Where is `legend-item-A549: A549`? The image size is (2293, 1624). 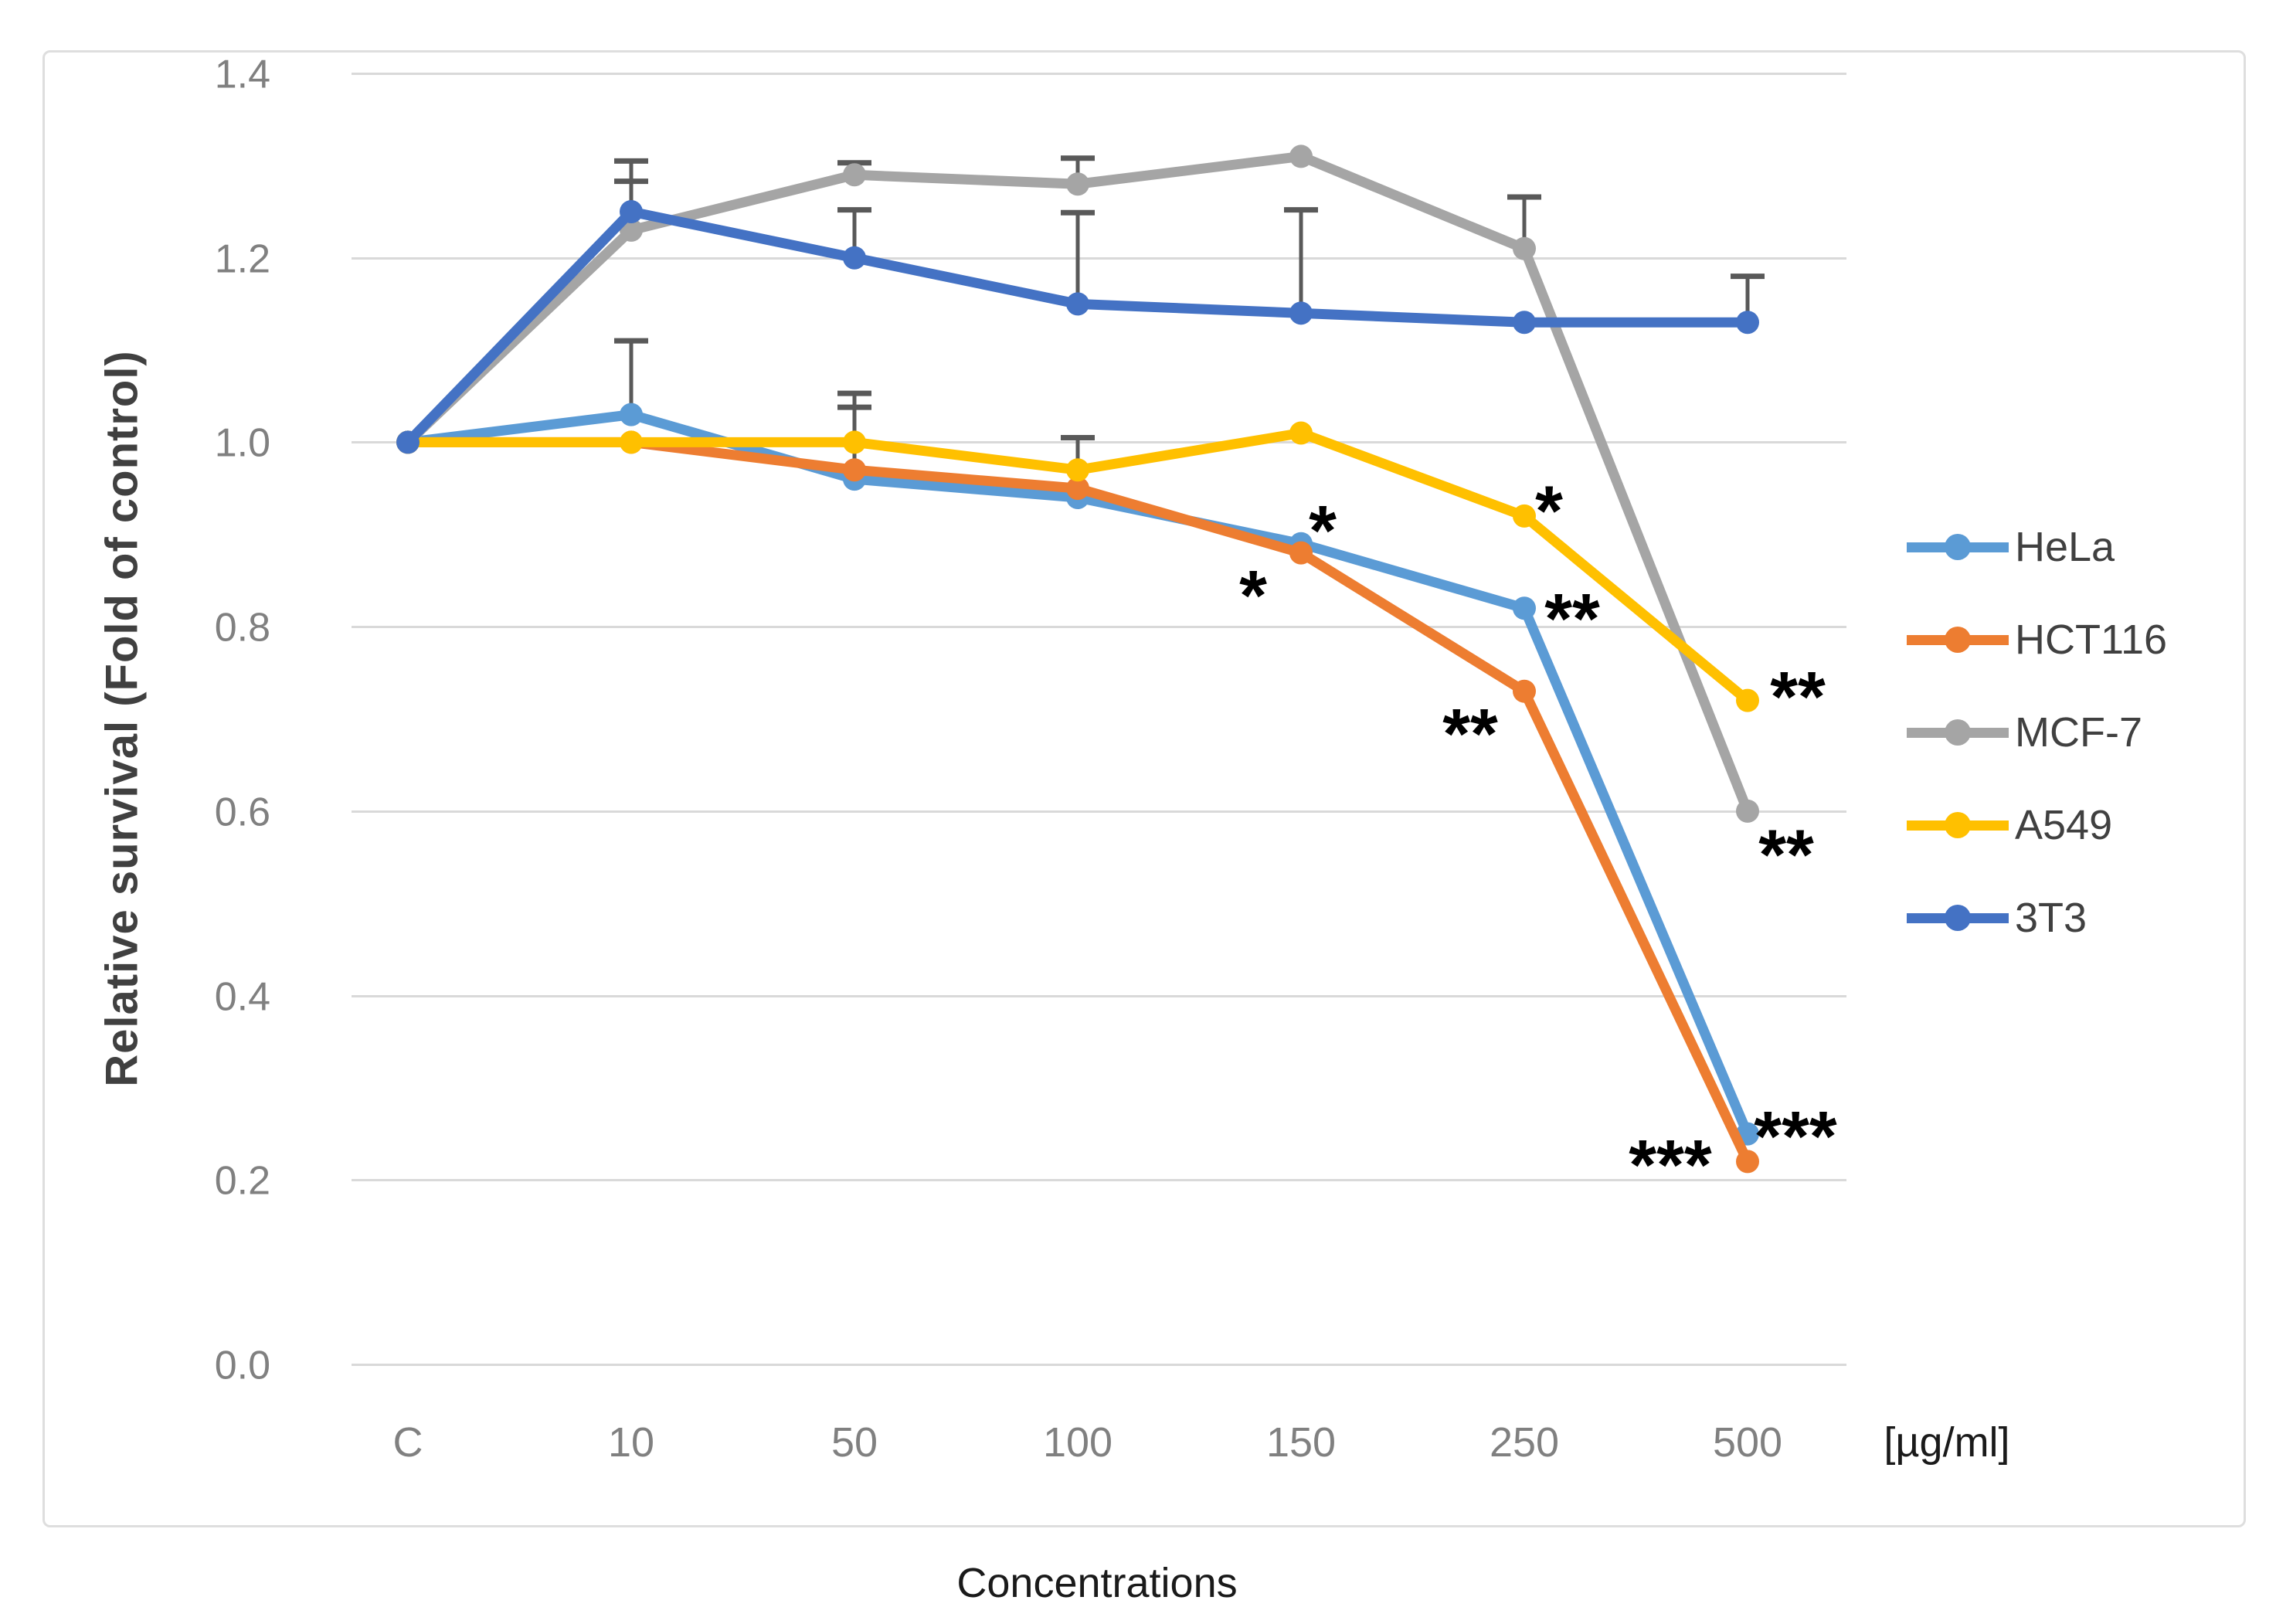
legend-item-A549: A549 is located at coordinates (2037, 825).